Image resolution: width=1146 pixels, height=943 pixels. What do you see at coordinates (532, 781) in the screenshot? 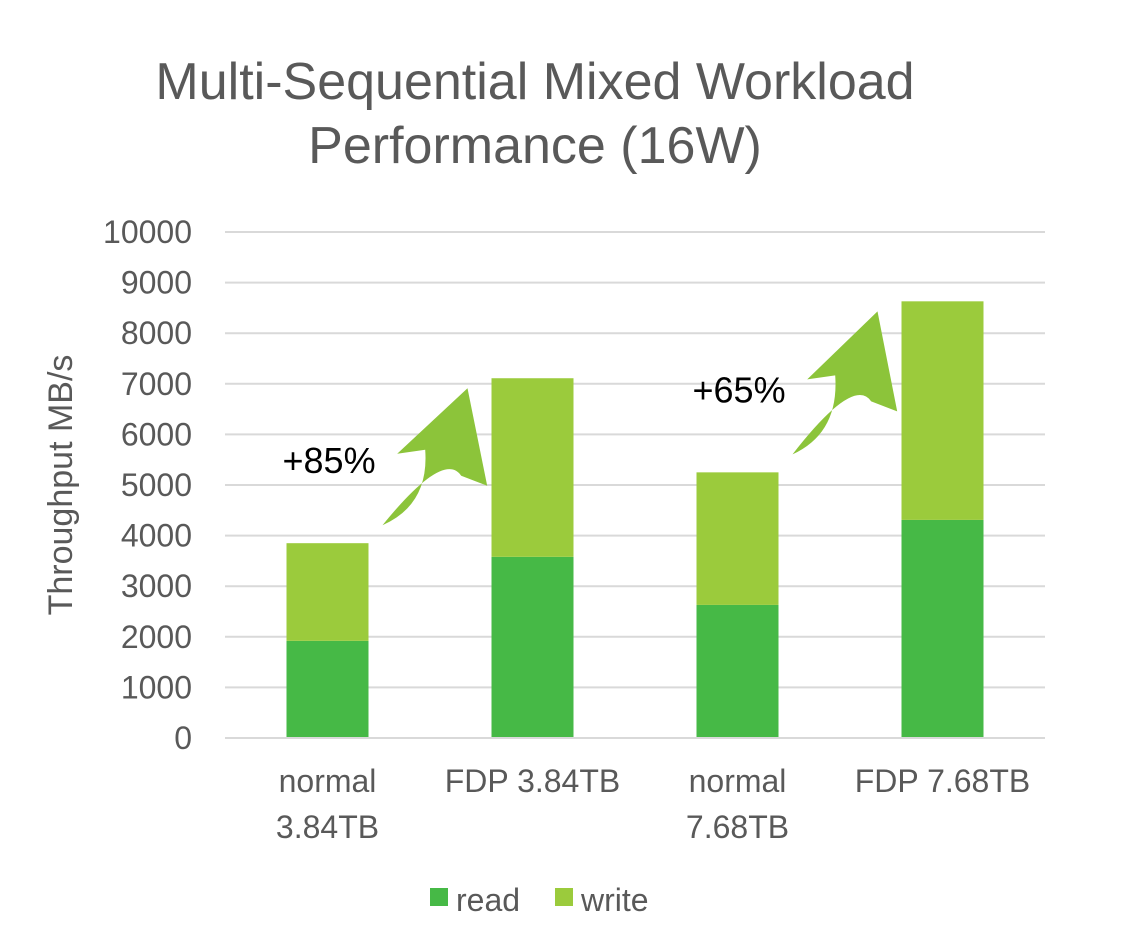
I see `x-category-label: FDP 3.84TB` at bounding box center [532, 781].